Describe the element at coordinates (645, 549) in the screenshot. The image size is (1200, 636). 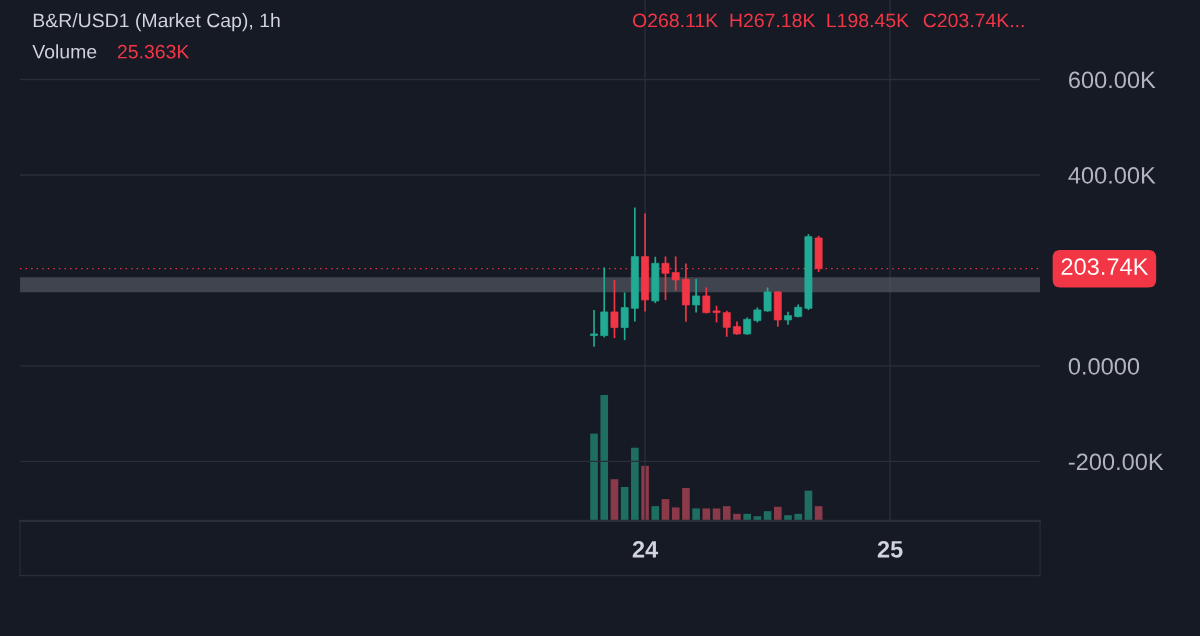
I see `x-tick-label: 24` at that location.